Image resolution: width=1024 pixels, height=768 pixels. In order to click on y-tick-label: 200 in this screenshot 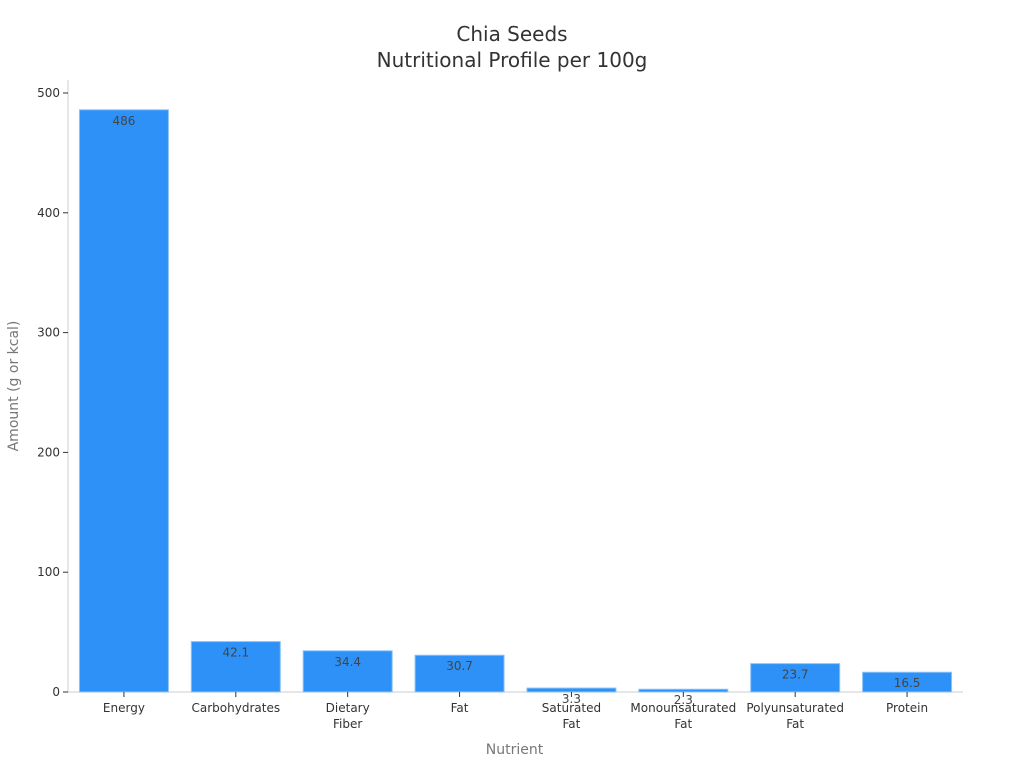, I will do `click(48, 452)`.